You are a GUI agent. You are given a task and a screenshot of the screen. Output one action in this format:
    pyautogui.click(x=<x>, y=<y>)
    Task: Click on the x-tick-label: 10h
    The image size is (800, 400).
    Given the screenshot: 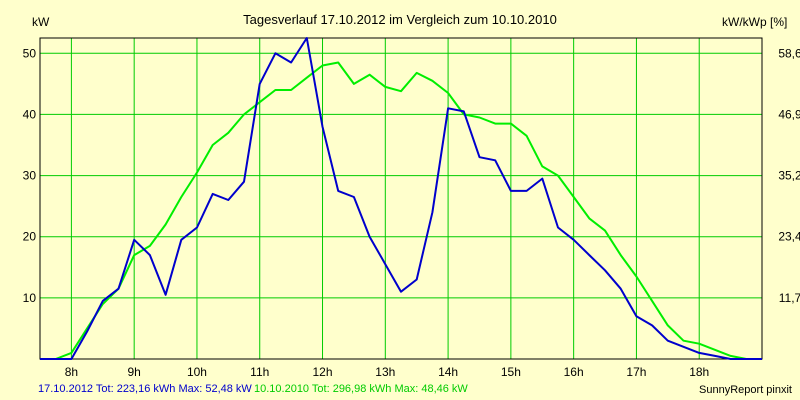 What is the action you would take?
    pyautogui.click(x=197, y=372)
    